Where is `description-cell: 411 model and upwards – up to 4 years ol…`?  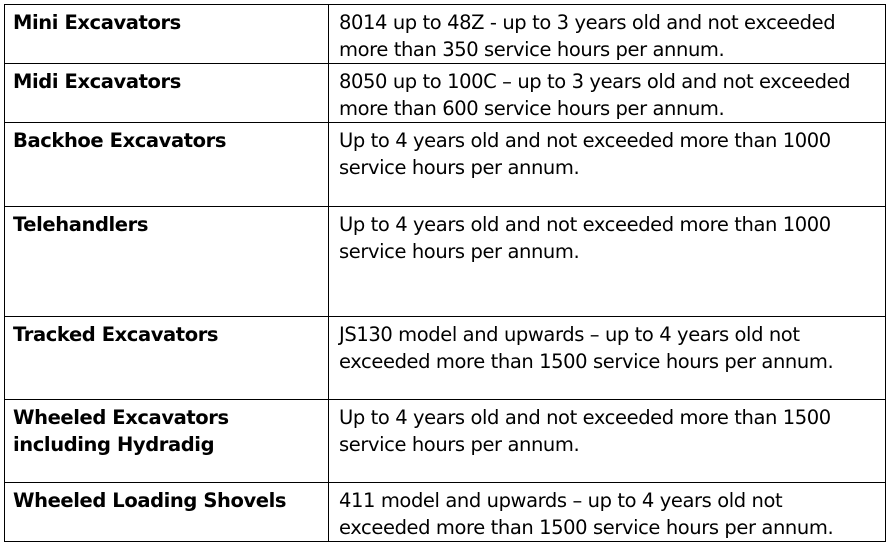
description-cell: 411 model and upwards – up to 4 years ol… is located at coordinates (607, 512).